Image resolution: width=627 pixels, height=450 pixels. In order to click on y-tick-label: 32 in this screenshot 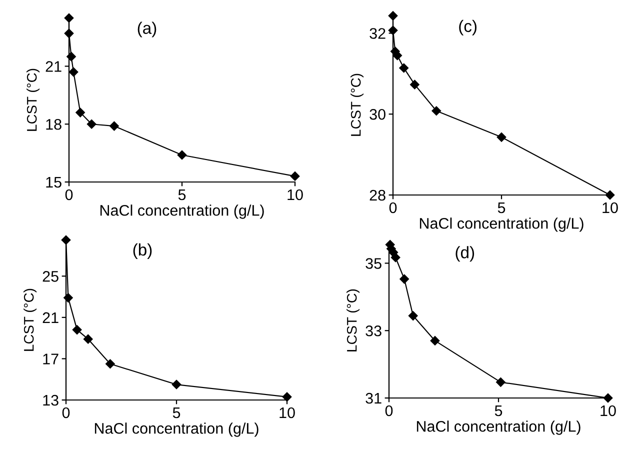, I will do `click(378, 33)`.